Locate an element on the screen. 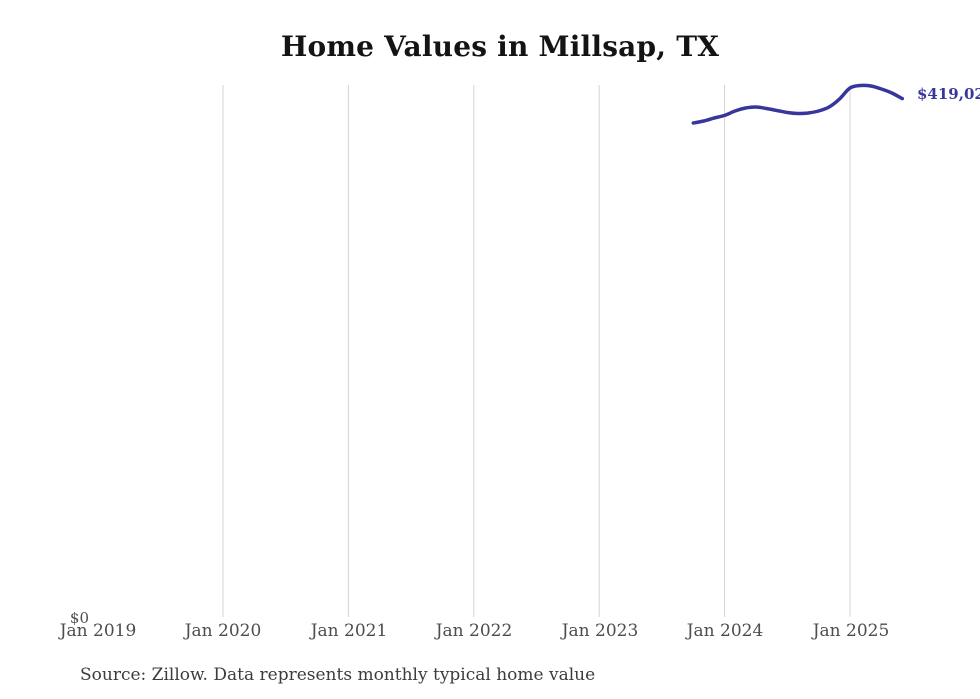 This screenshot has height=699, width=980. latest-value-label: $419,025 is located at coordinates (948, 94).